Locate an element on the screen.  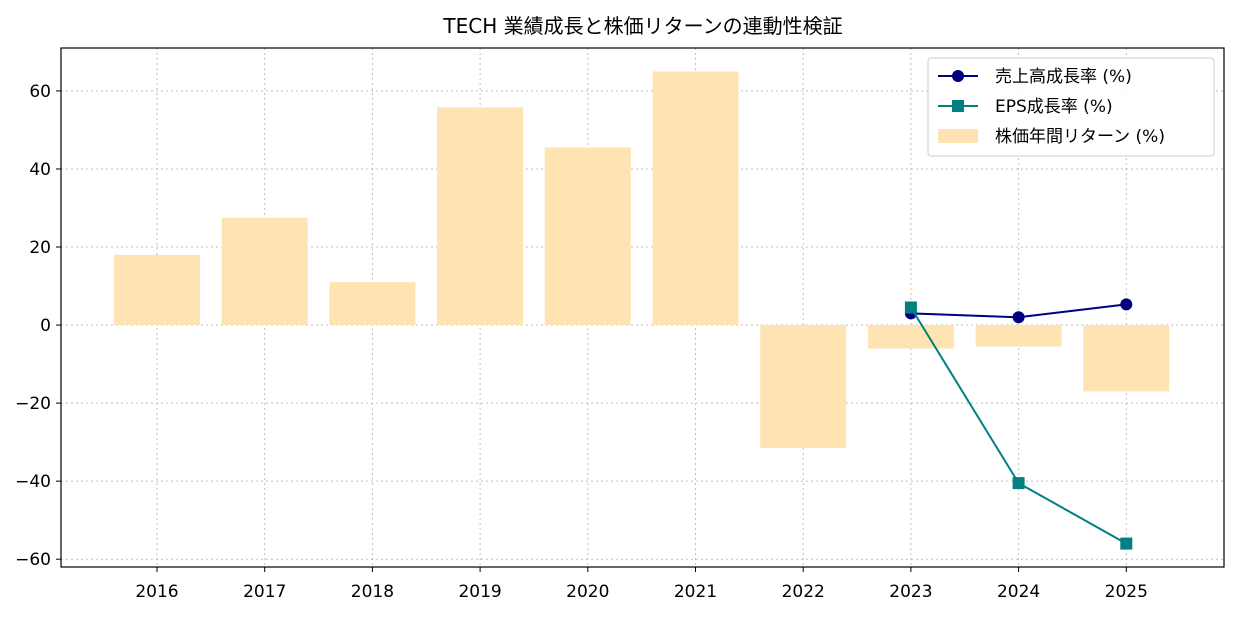
legend-swatch-price is located at coordinates (958, 136).